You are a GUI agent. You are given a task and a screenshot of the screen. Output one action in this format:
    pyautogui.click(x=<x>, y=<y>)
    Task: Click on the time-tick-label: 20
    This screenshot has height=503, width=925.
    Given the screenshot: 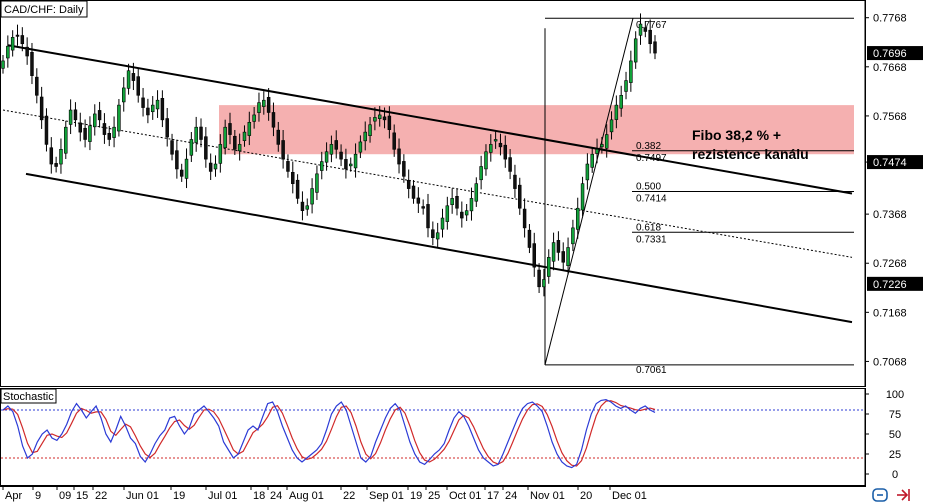 What is the action you would take?
    pyautogui.click(x=586, y=496)
    